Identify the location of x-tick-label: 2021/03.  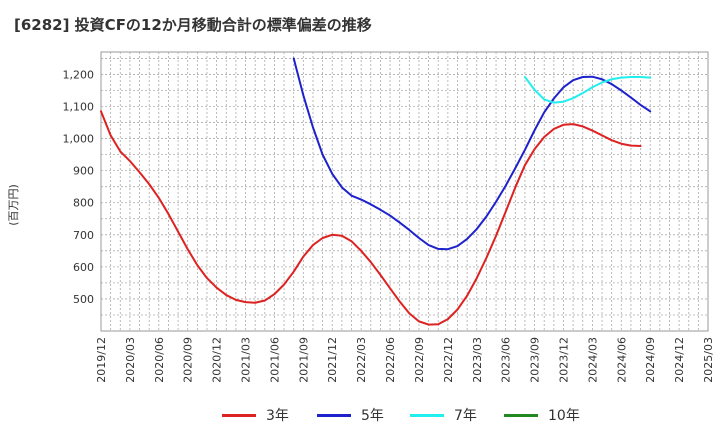
(246, 360).